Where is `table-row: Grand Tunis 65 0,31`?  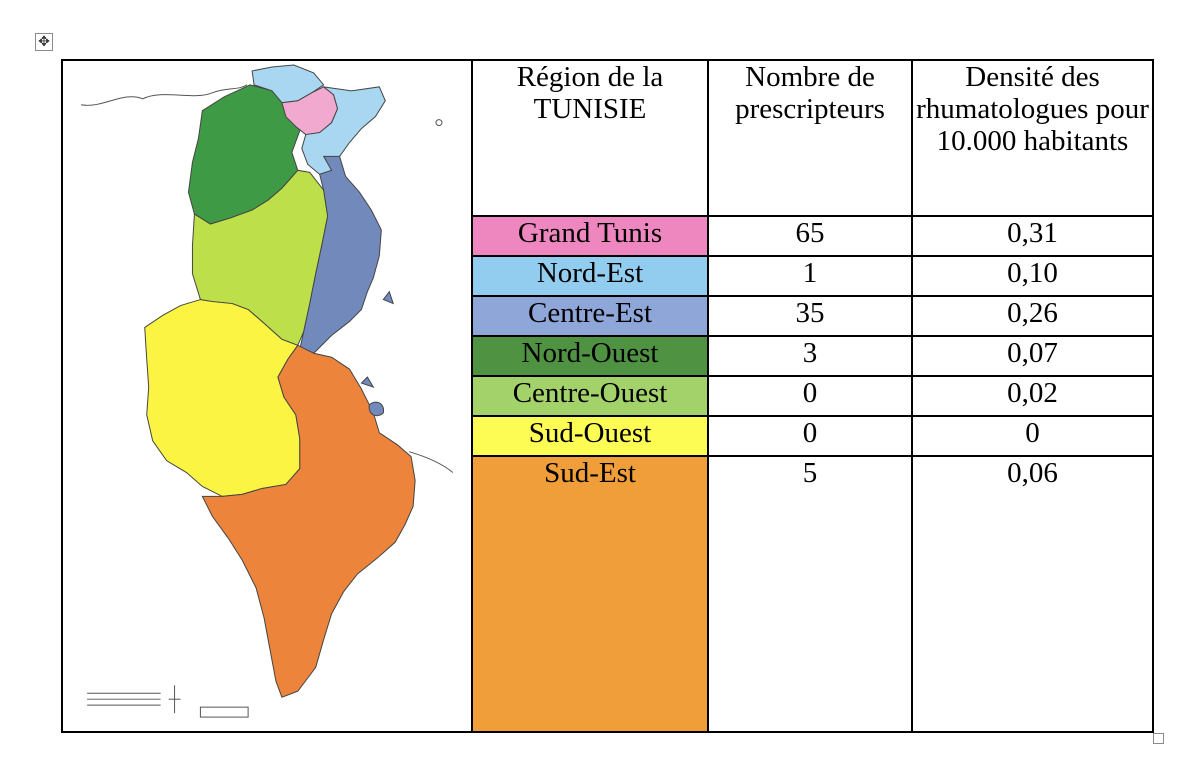 table-row: Grand Tunis 65 0,31 is located at coordinates (608, 236).